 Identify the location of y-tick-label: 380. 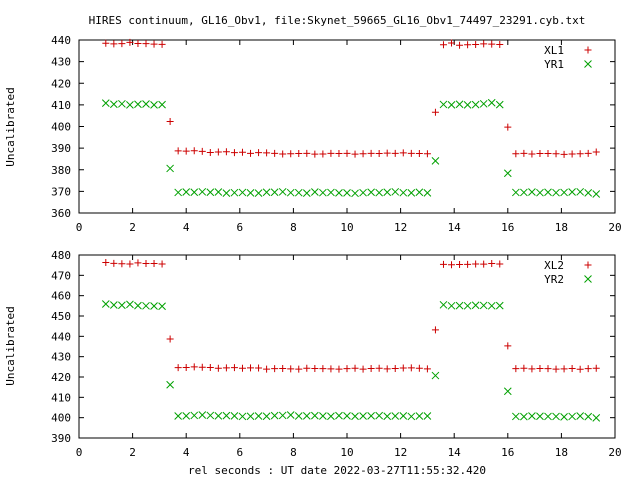
(61, 170).